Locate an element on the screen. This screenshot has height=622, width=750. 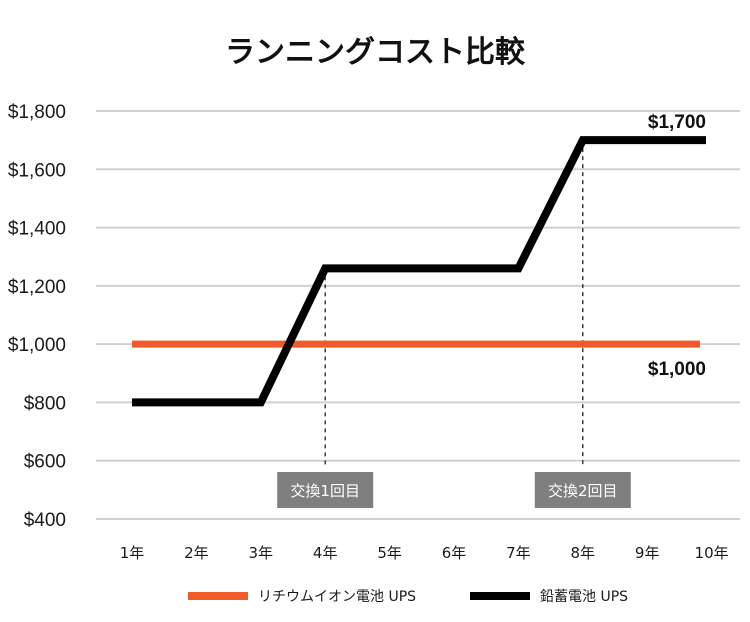
end-value-label: $1,700 is located at coordinates (677, 122).